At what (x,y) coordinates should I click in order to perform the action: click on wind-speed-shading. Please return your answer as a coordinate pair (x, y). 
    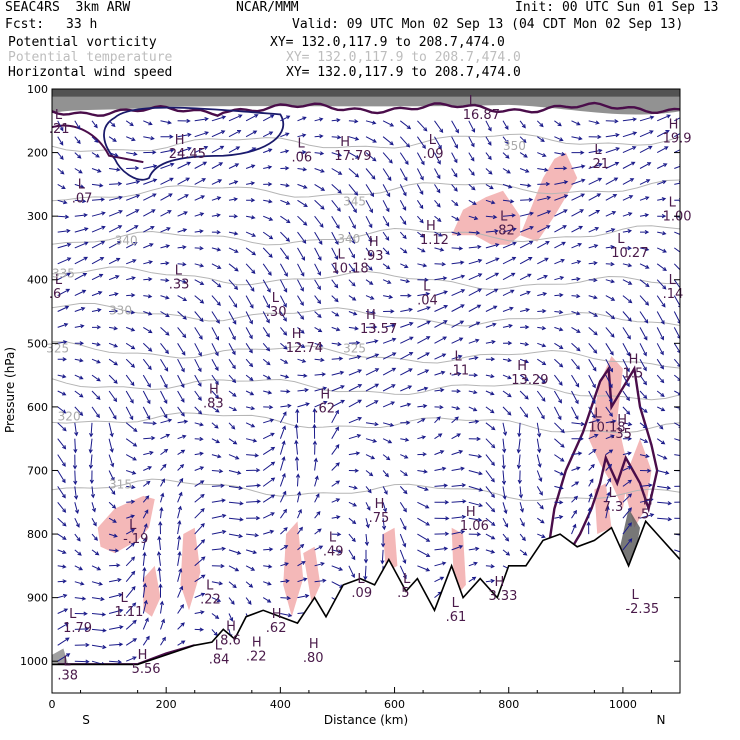
    Looking at the image, I should click on (603, 509).